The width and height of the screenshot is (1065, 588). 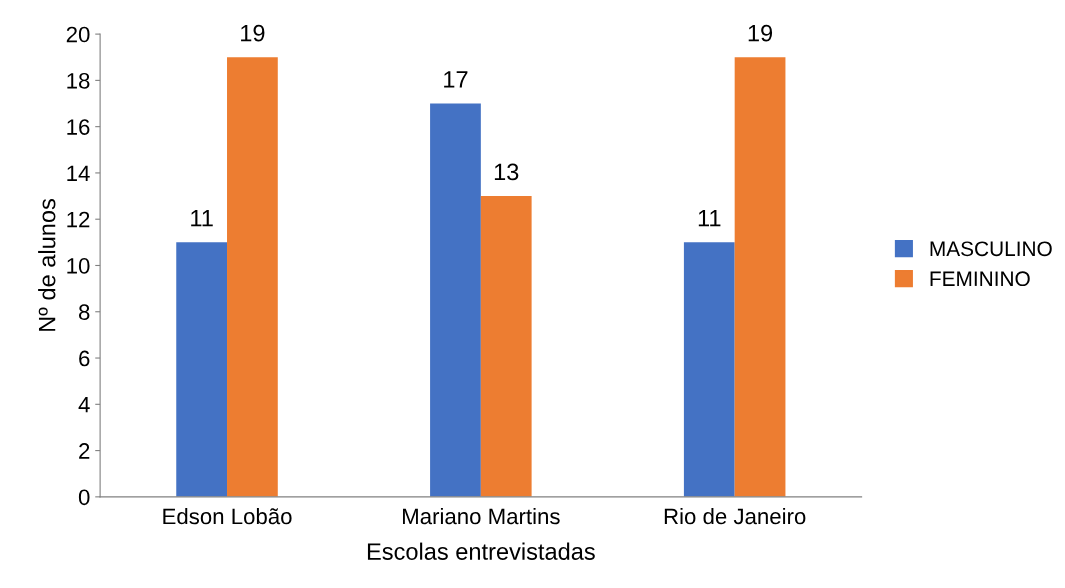 I want to click on data-label: 13, so click(x=506, y=172).